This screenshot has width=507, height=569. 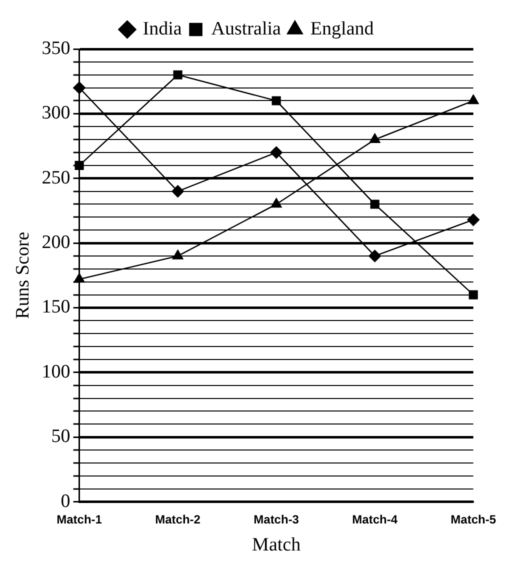 I want to click on y-tick-label: 0, so click(x=65, y=501).